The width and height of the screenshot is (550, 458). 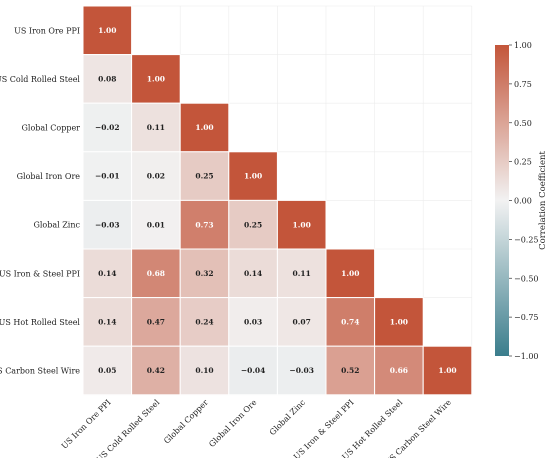 I want to click on cell-value-label: 0.73, so click(x=204, y=224).